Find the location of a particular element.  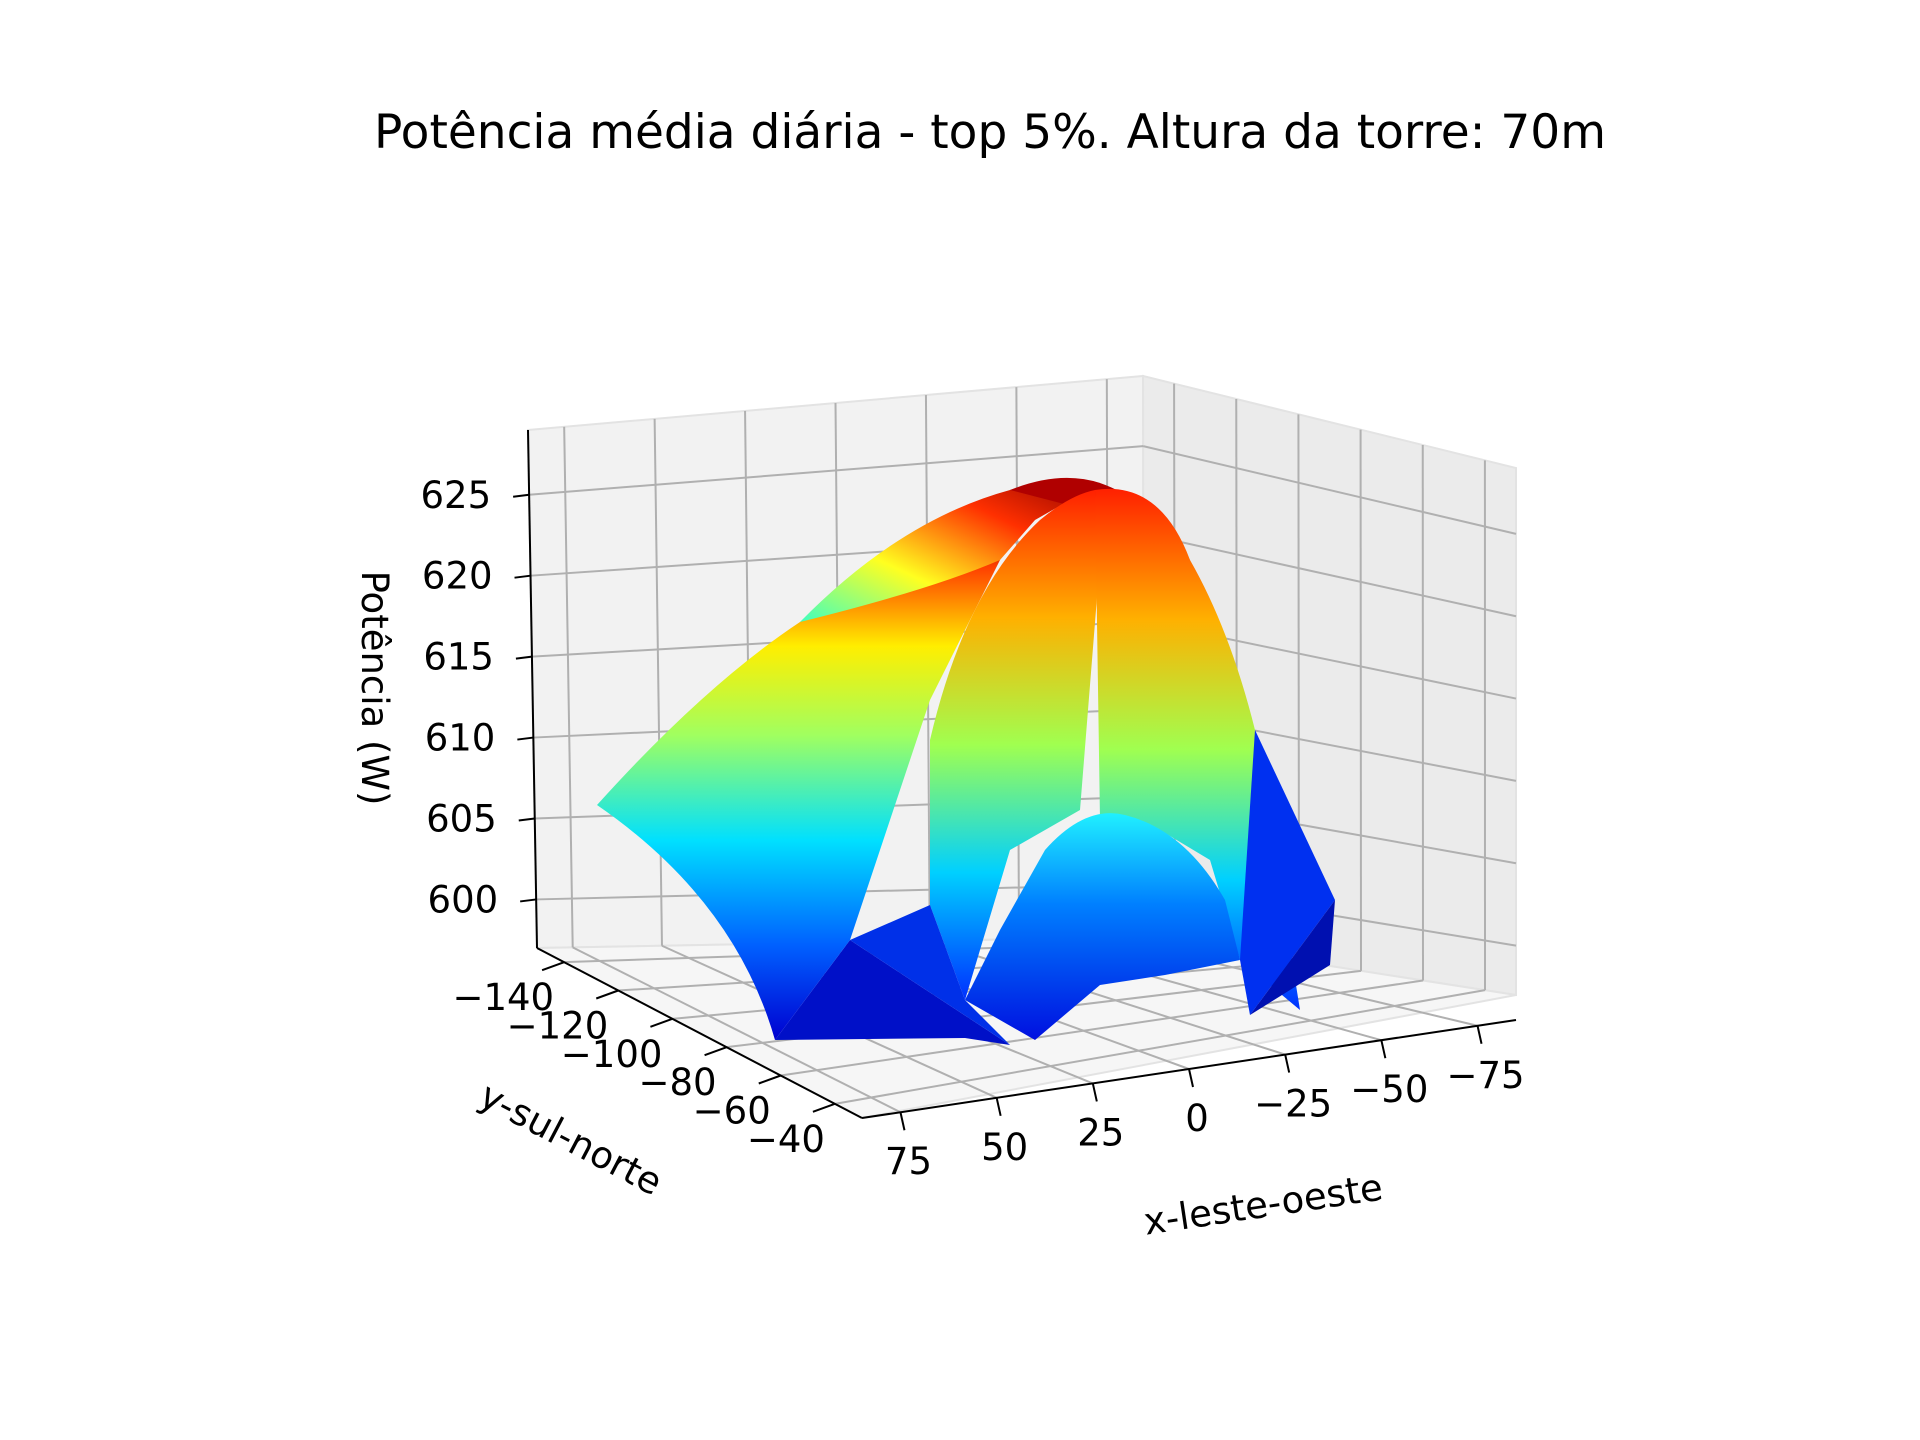

x-axis-label: x-leste-oeste is located at coordinates (1263, 1205).